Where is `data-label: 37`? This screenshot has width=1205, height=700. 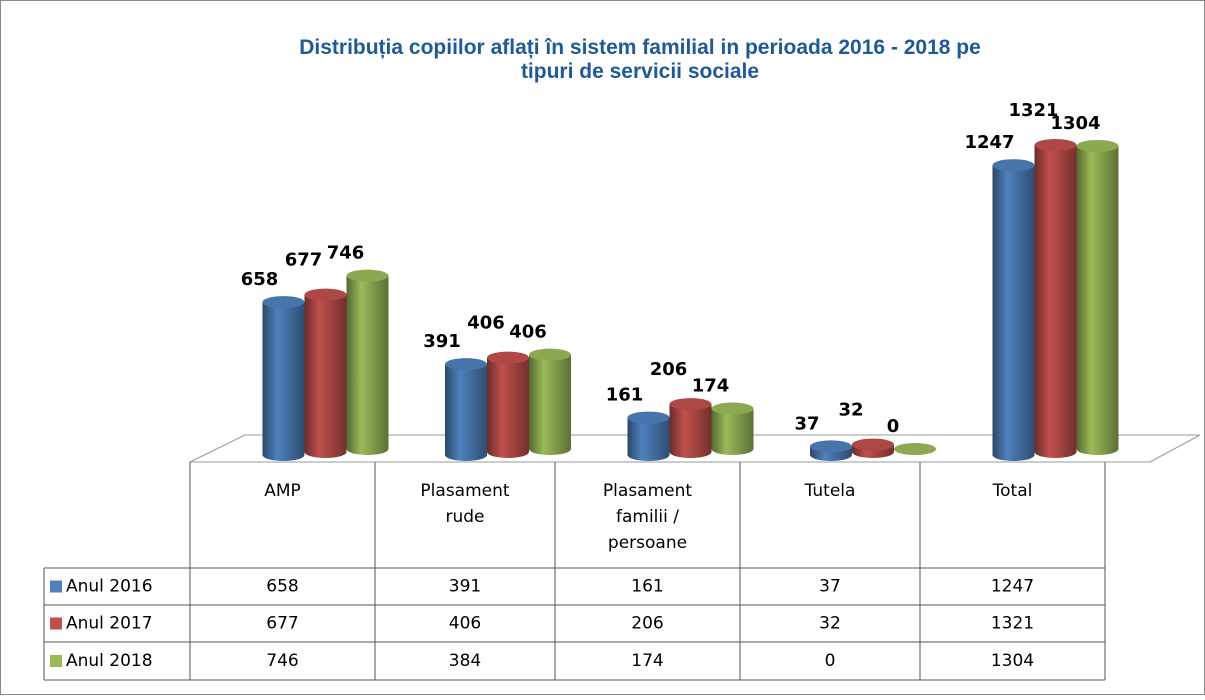
data-label: 37 is located at coordinates (806, 423).